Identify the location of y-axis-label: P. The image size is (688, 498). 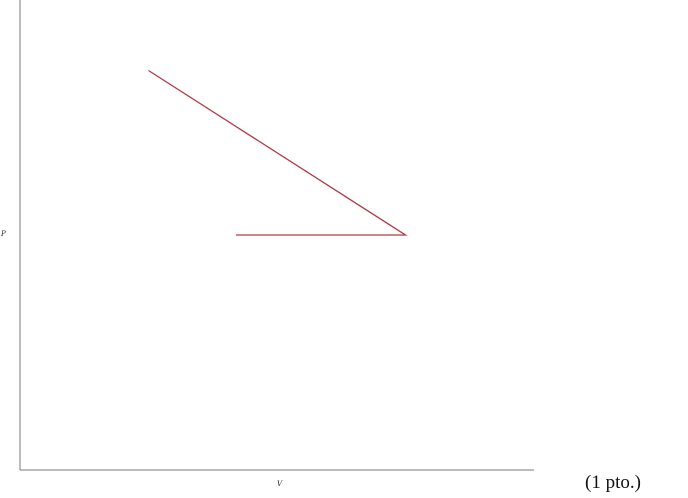
(3, 234).